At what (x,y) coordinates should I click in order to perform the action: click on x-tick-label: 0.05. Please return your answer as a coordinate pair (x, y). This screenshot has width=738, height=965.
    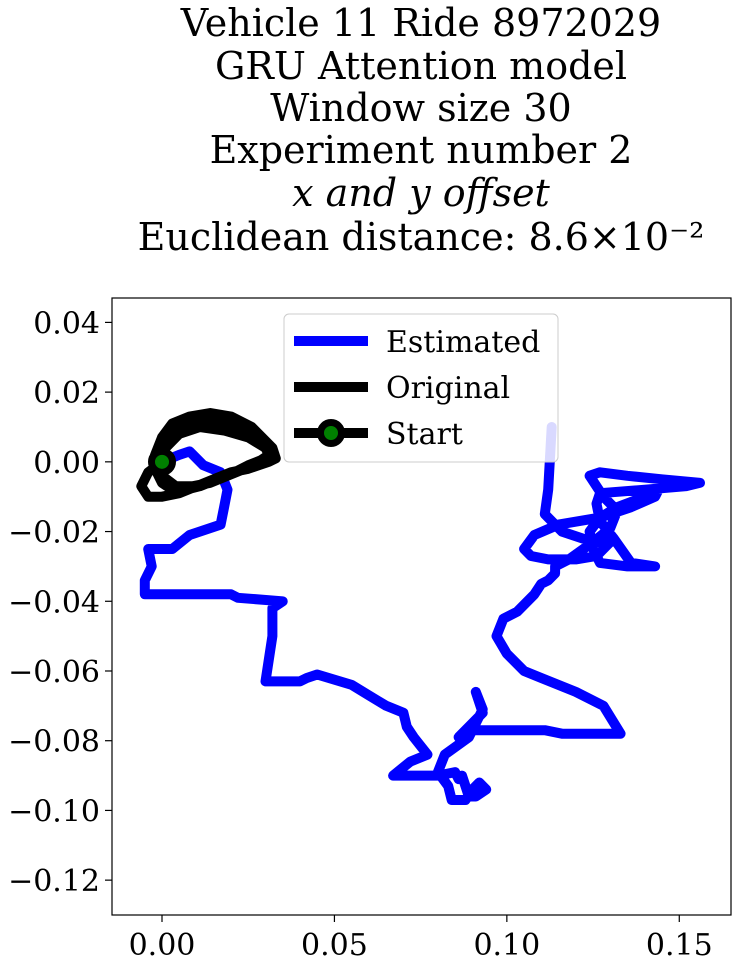
    Looking at the image, I should click on (334, 944).